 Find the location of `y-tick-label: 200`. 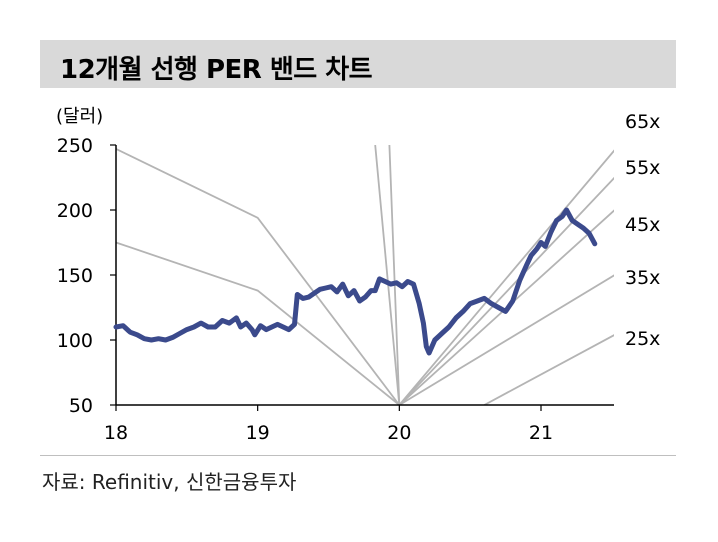

y-tick-label: 200 is located at coordinates (75, 211).